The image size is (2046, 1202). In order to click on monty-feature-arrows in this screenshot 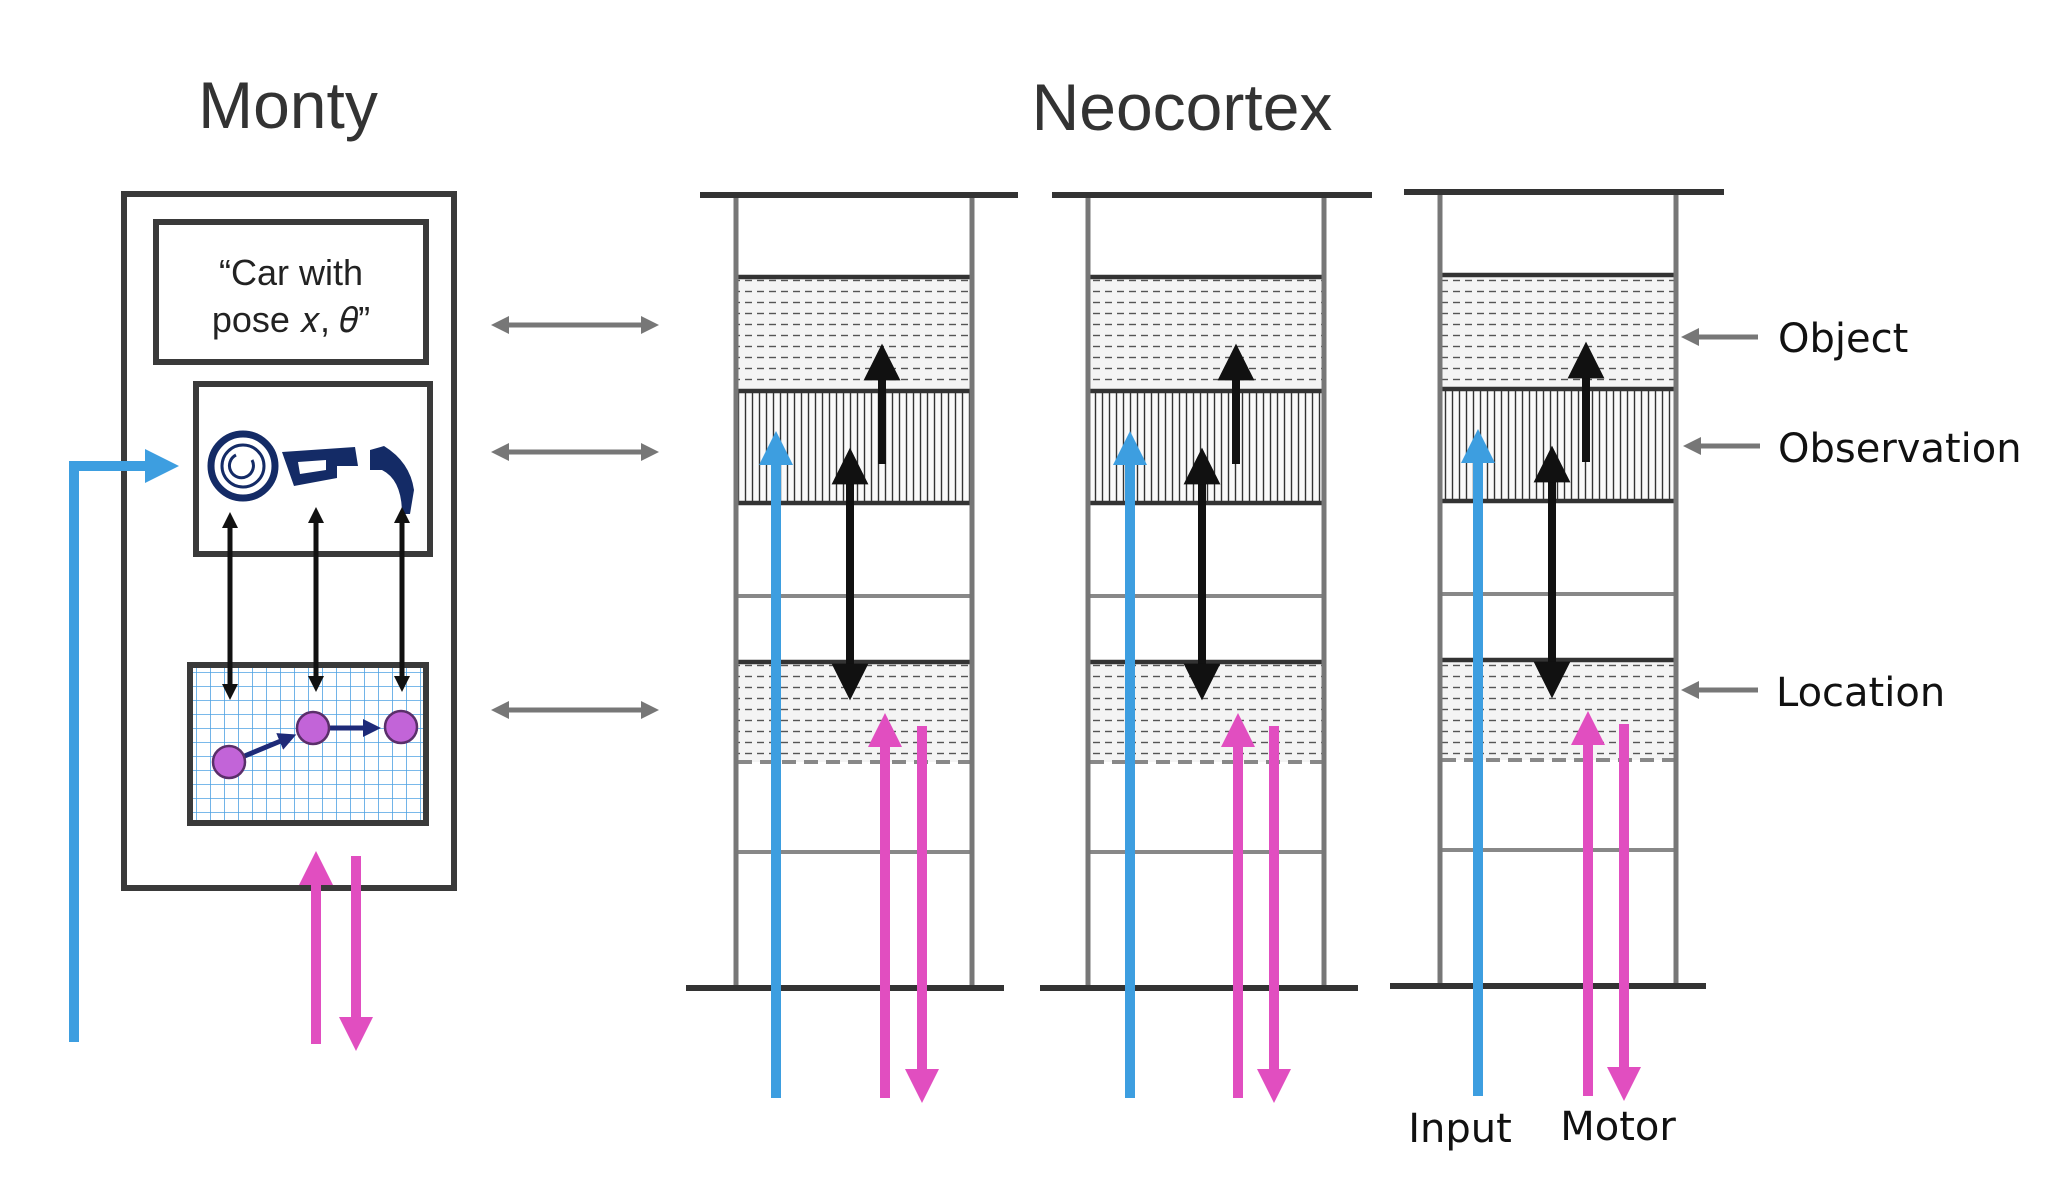, I will do `click(316, 603)`.